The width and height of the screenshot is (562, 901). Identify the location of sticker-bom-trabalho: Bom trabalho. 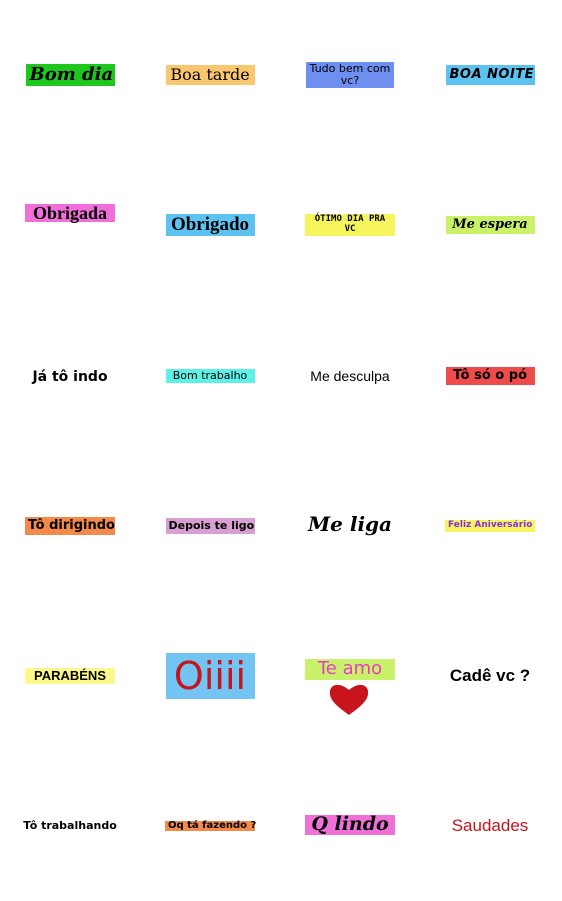
(210, 376).